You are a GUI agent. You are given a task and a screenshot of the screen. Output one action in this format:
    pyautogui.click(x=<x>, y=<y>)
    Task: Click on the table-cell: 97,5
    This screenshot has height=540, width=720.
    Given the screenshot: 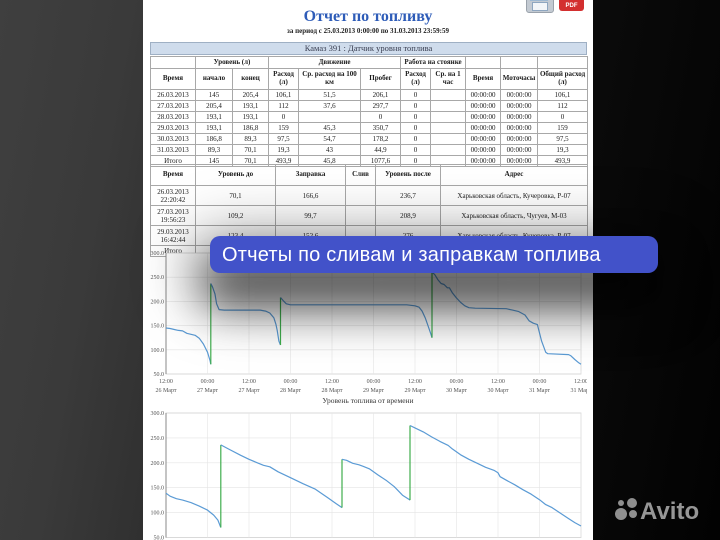 What is the action you would take?
    pyautogui.click(x=563, y=139)
    